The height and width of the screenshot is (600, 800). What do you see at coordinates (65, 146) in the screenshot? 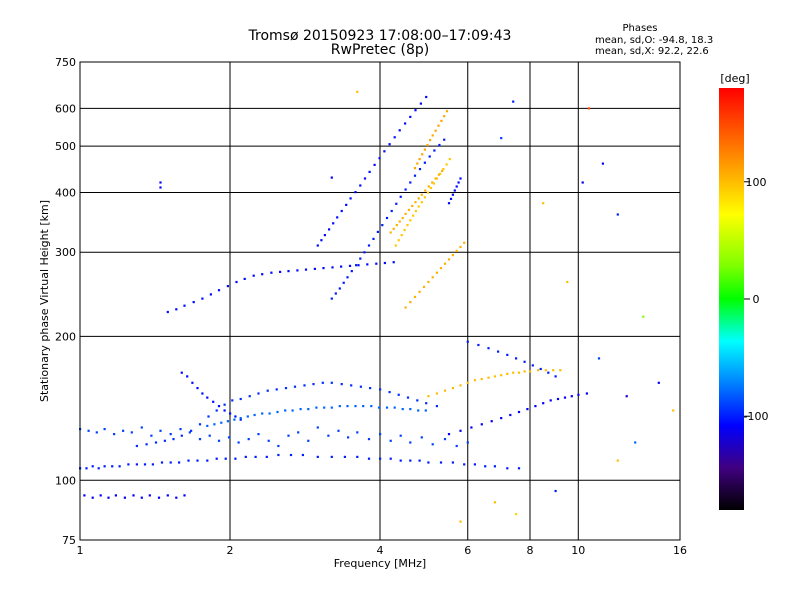
I see `y-tick-label: 500` at bounding box center [65, 146].